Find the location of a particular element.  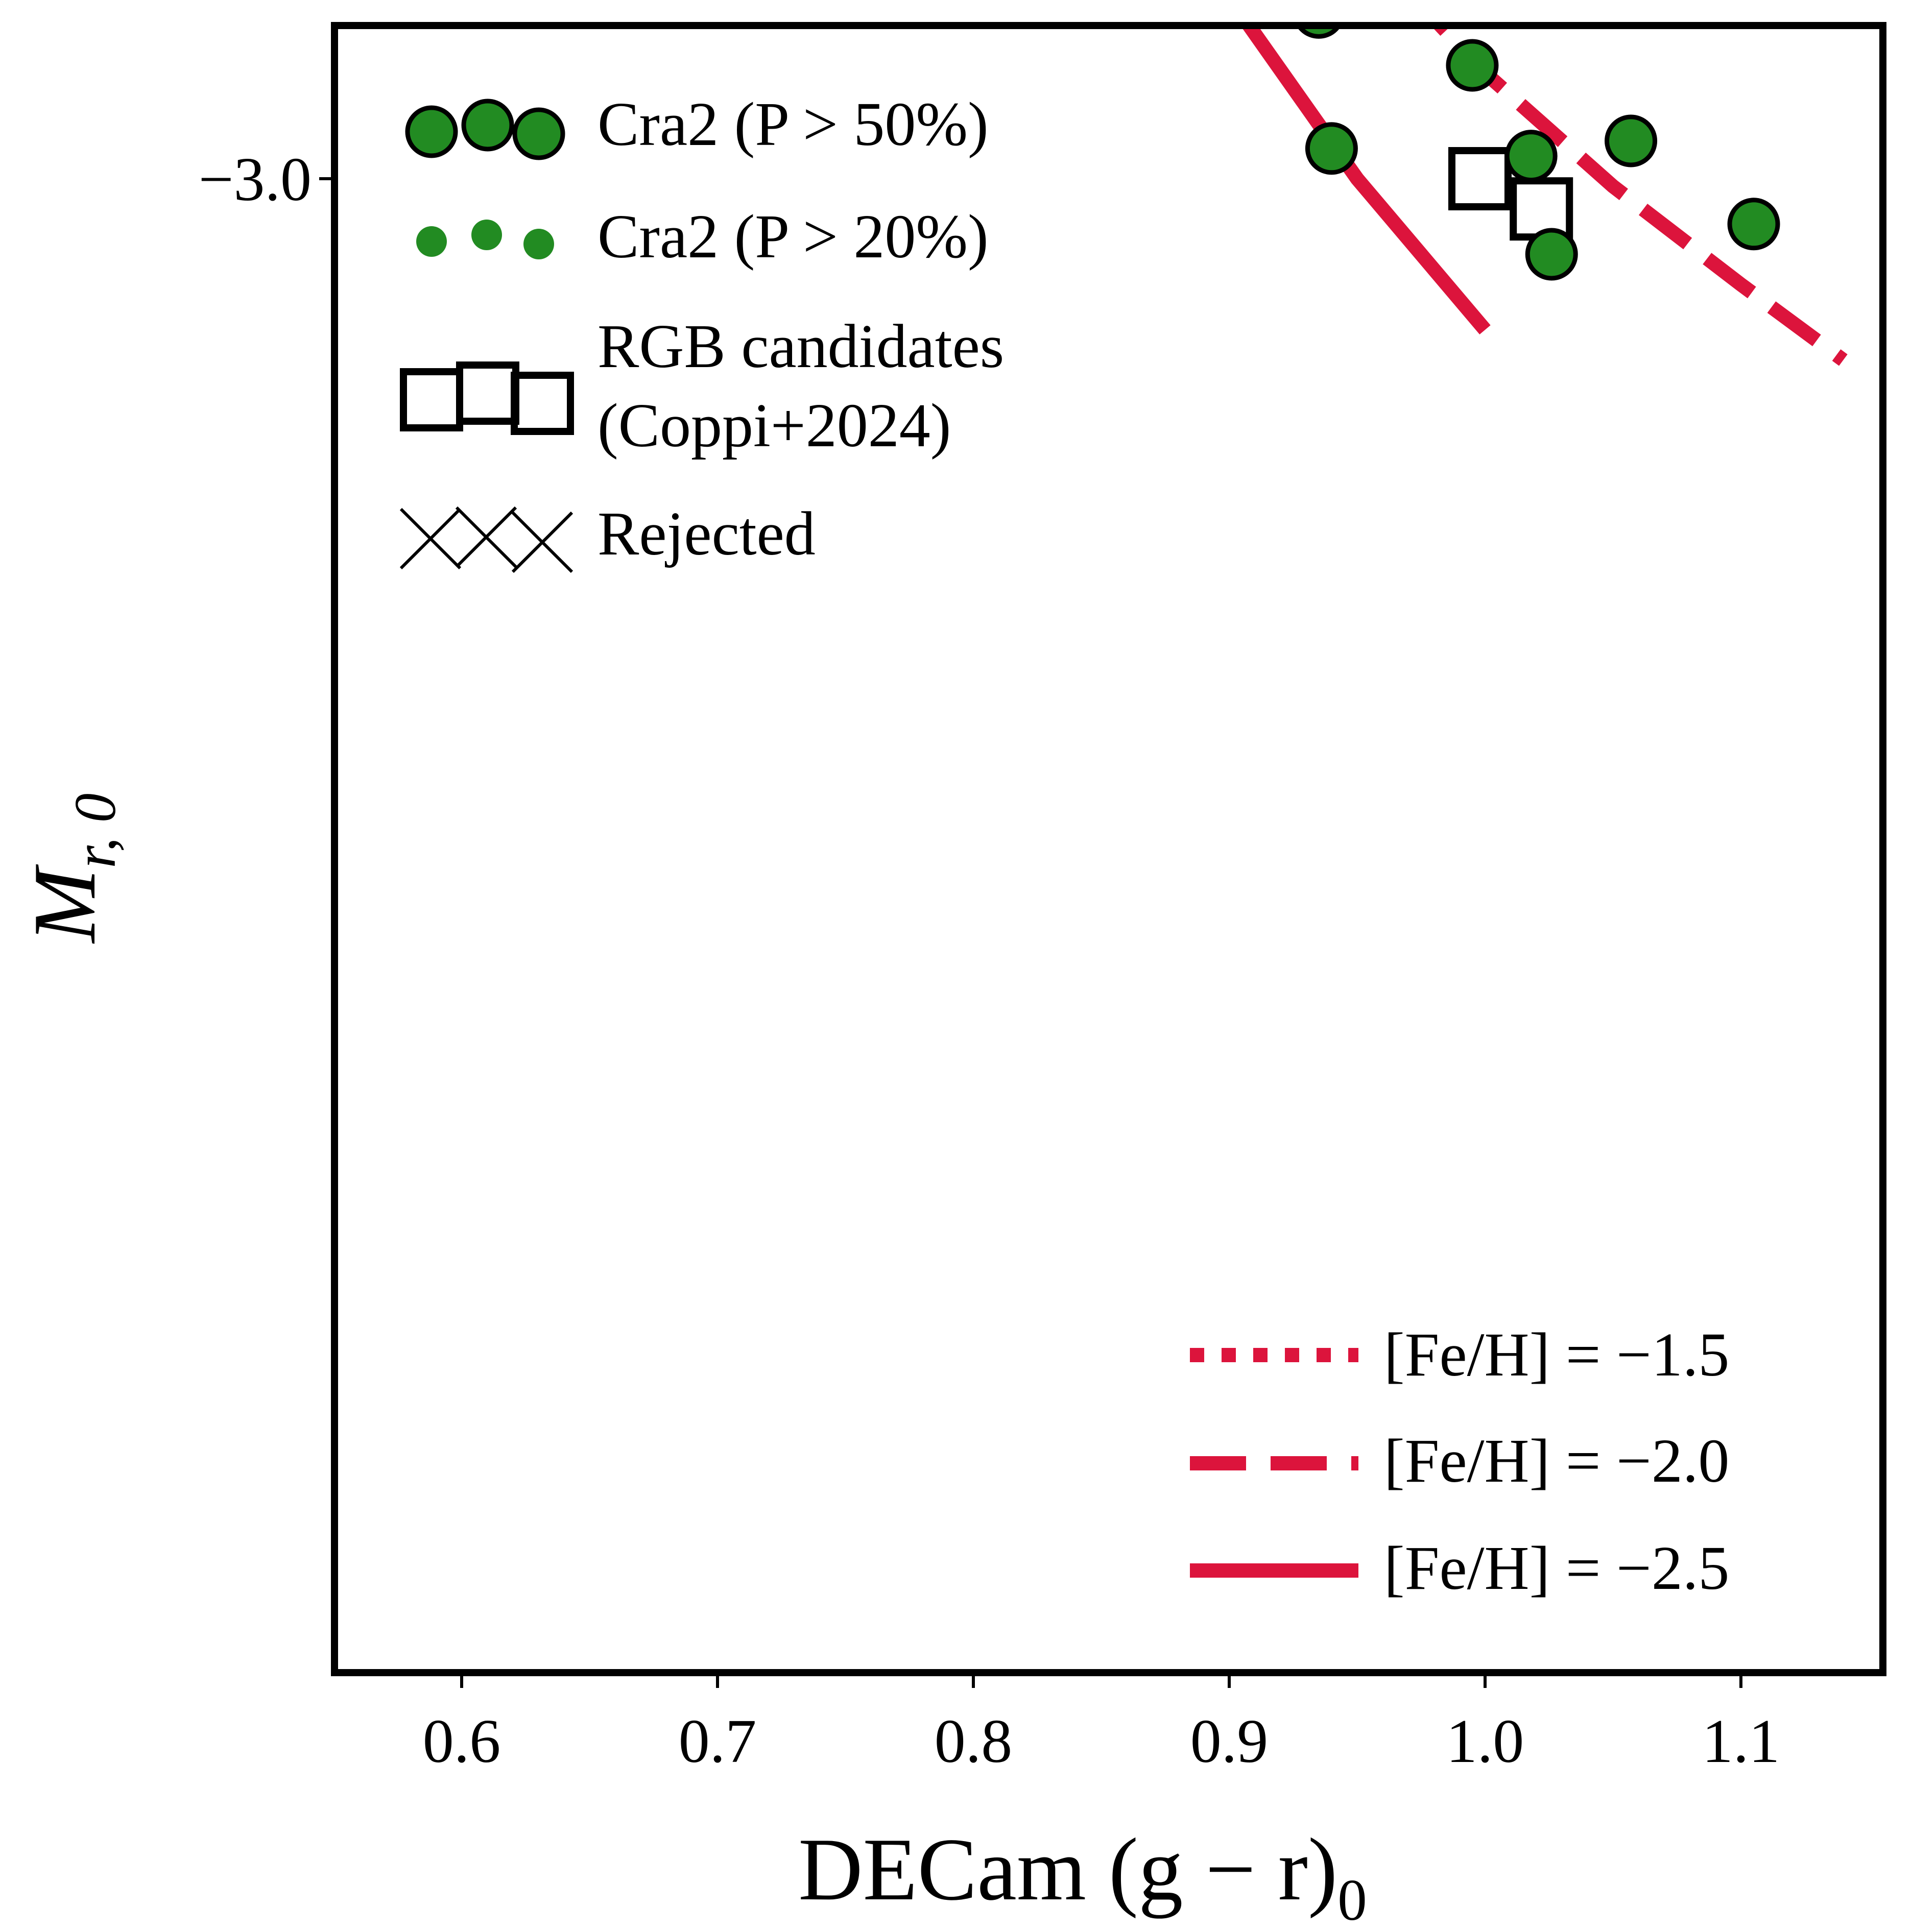

x-tick-label: 0.8 is located at coordinates (974, 1742).